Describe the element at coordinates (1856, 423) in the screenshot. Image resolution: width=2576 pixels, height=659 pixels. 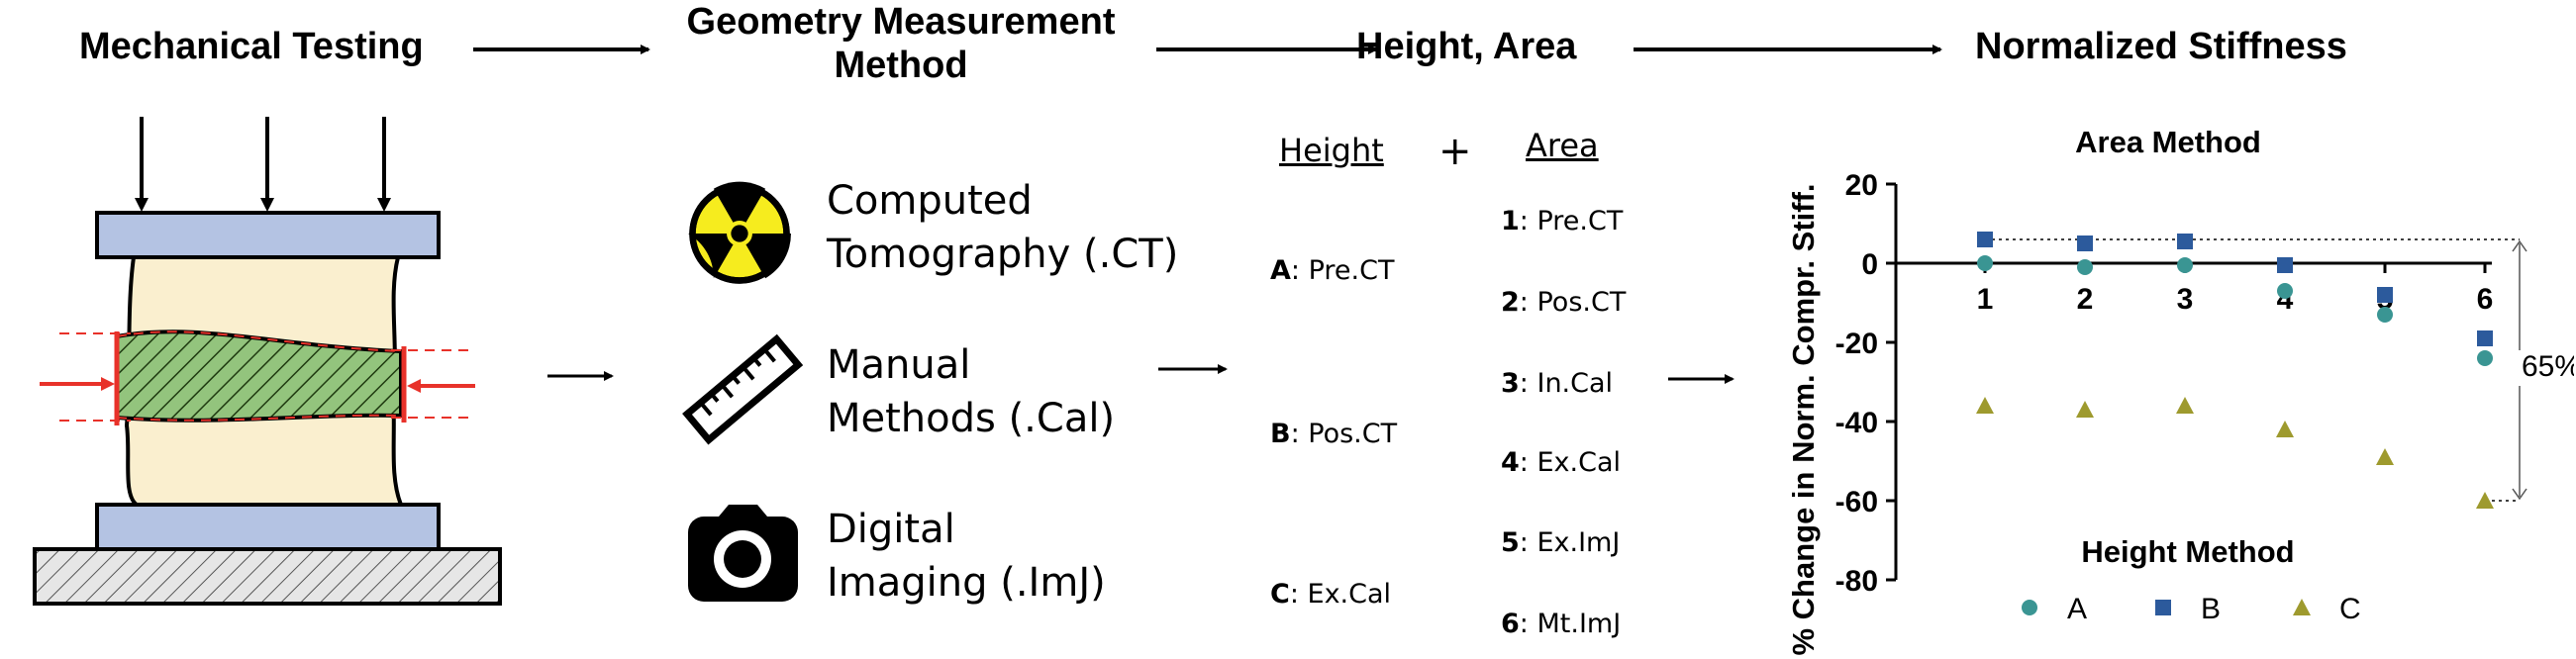
I see `chart-y-tick-label: -40` at that location.